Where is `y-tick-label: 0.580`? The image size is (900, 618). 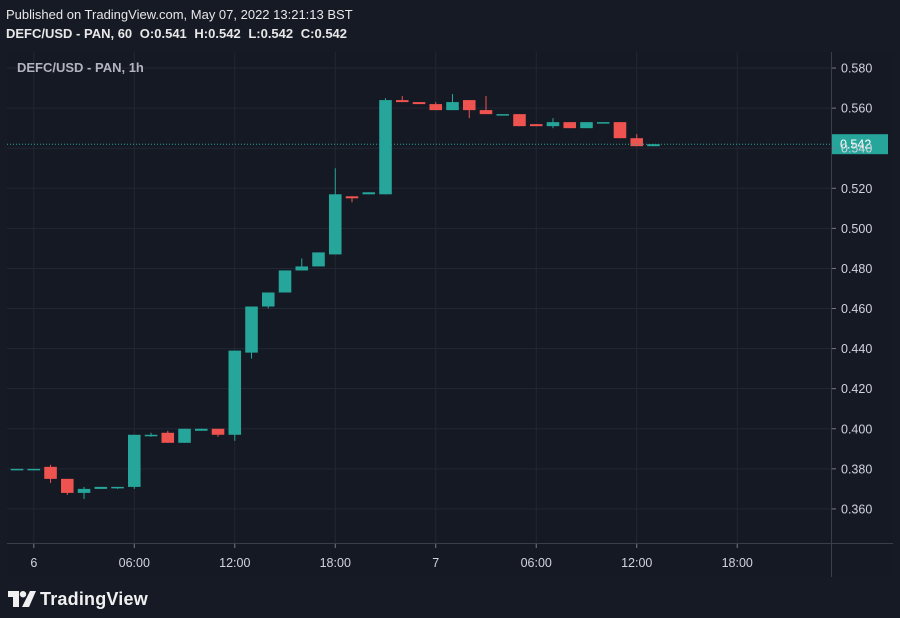 y-tick-label: 0.580 is located at coordinates (856, 69).